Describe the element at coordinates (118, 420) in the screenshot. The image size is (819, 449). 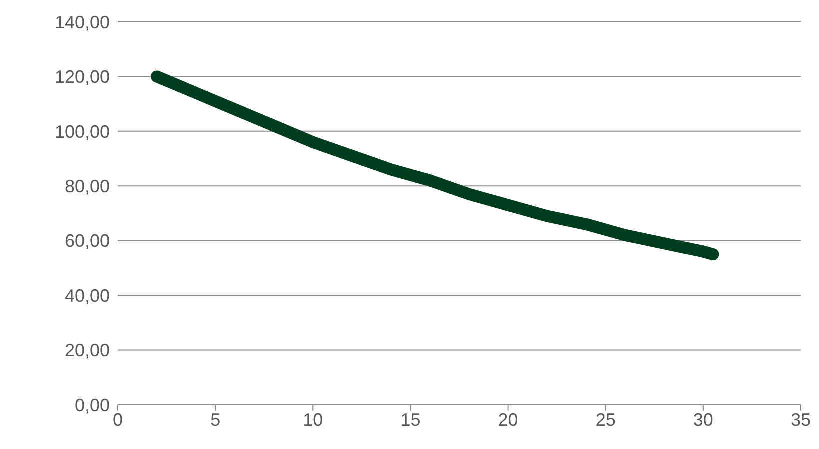
I see `x-tick-label: 0` at that location.